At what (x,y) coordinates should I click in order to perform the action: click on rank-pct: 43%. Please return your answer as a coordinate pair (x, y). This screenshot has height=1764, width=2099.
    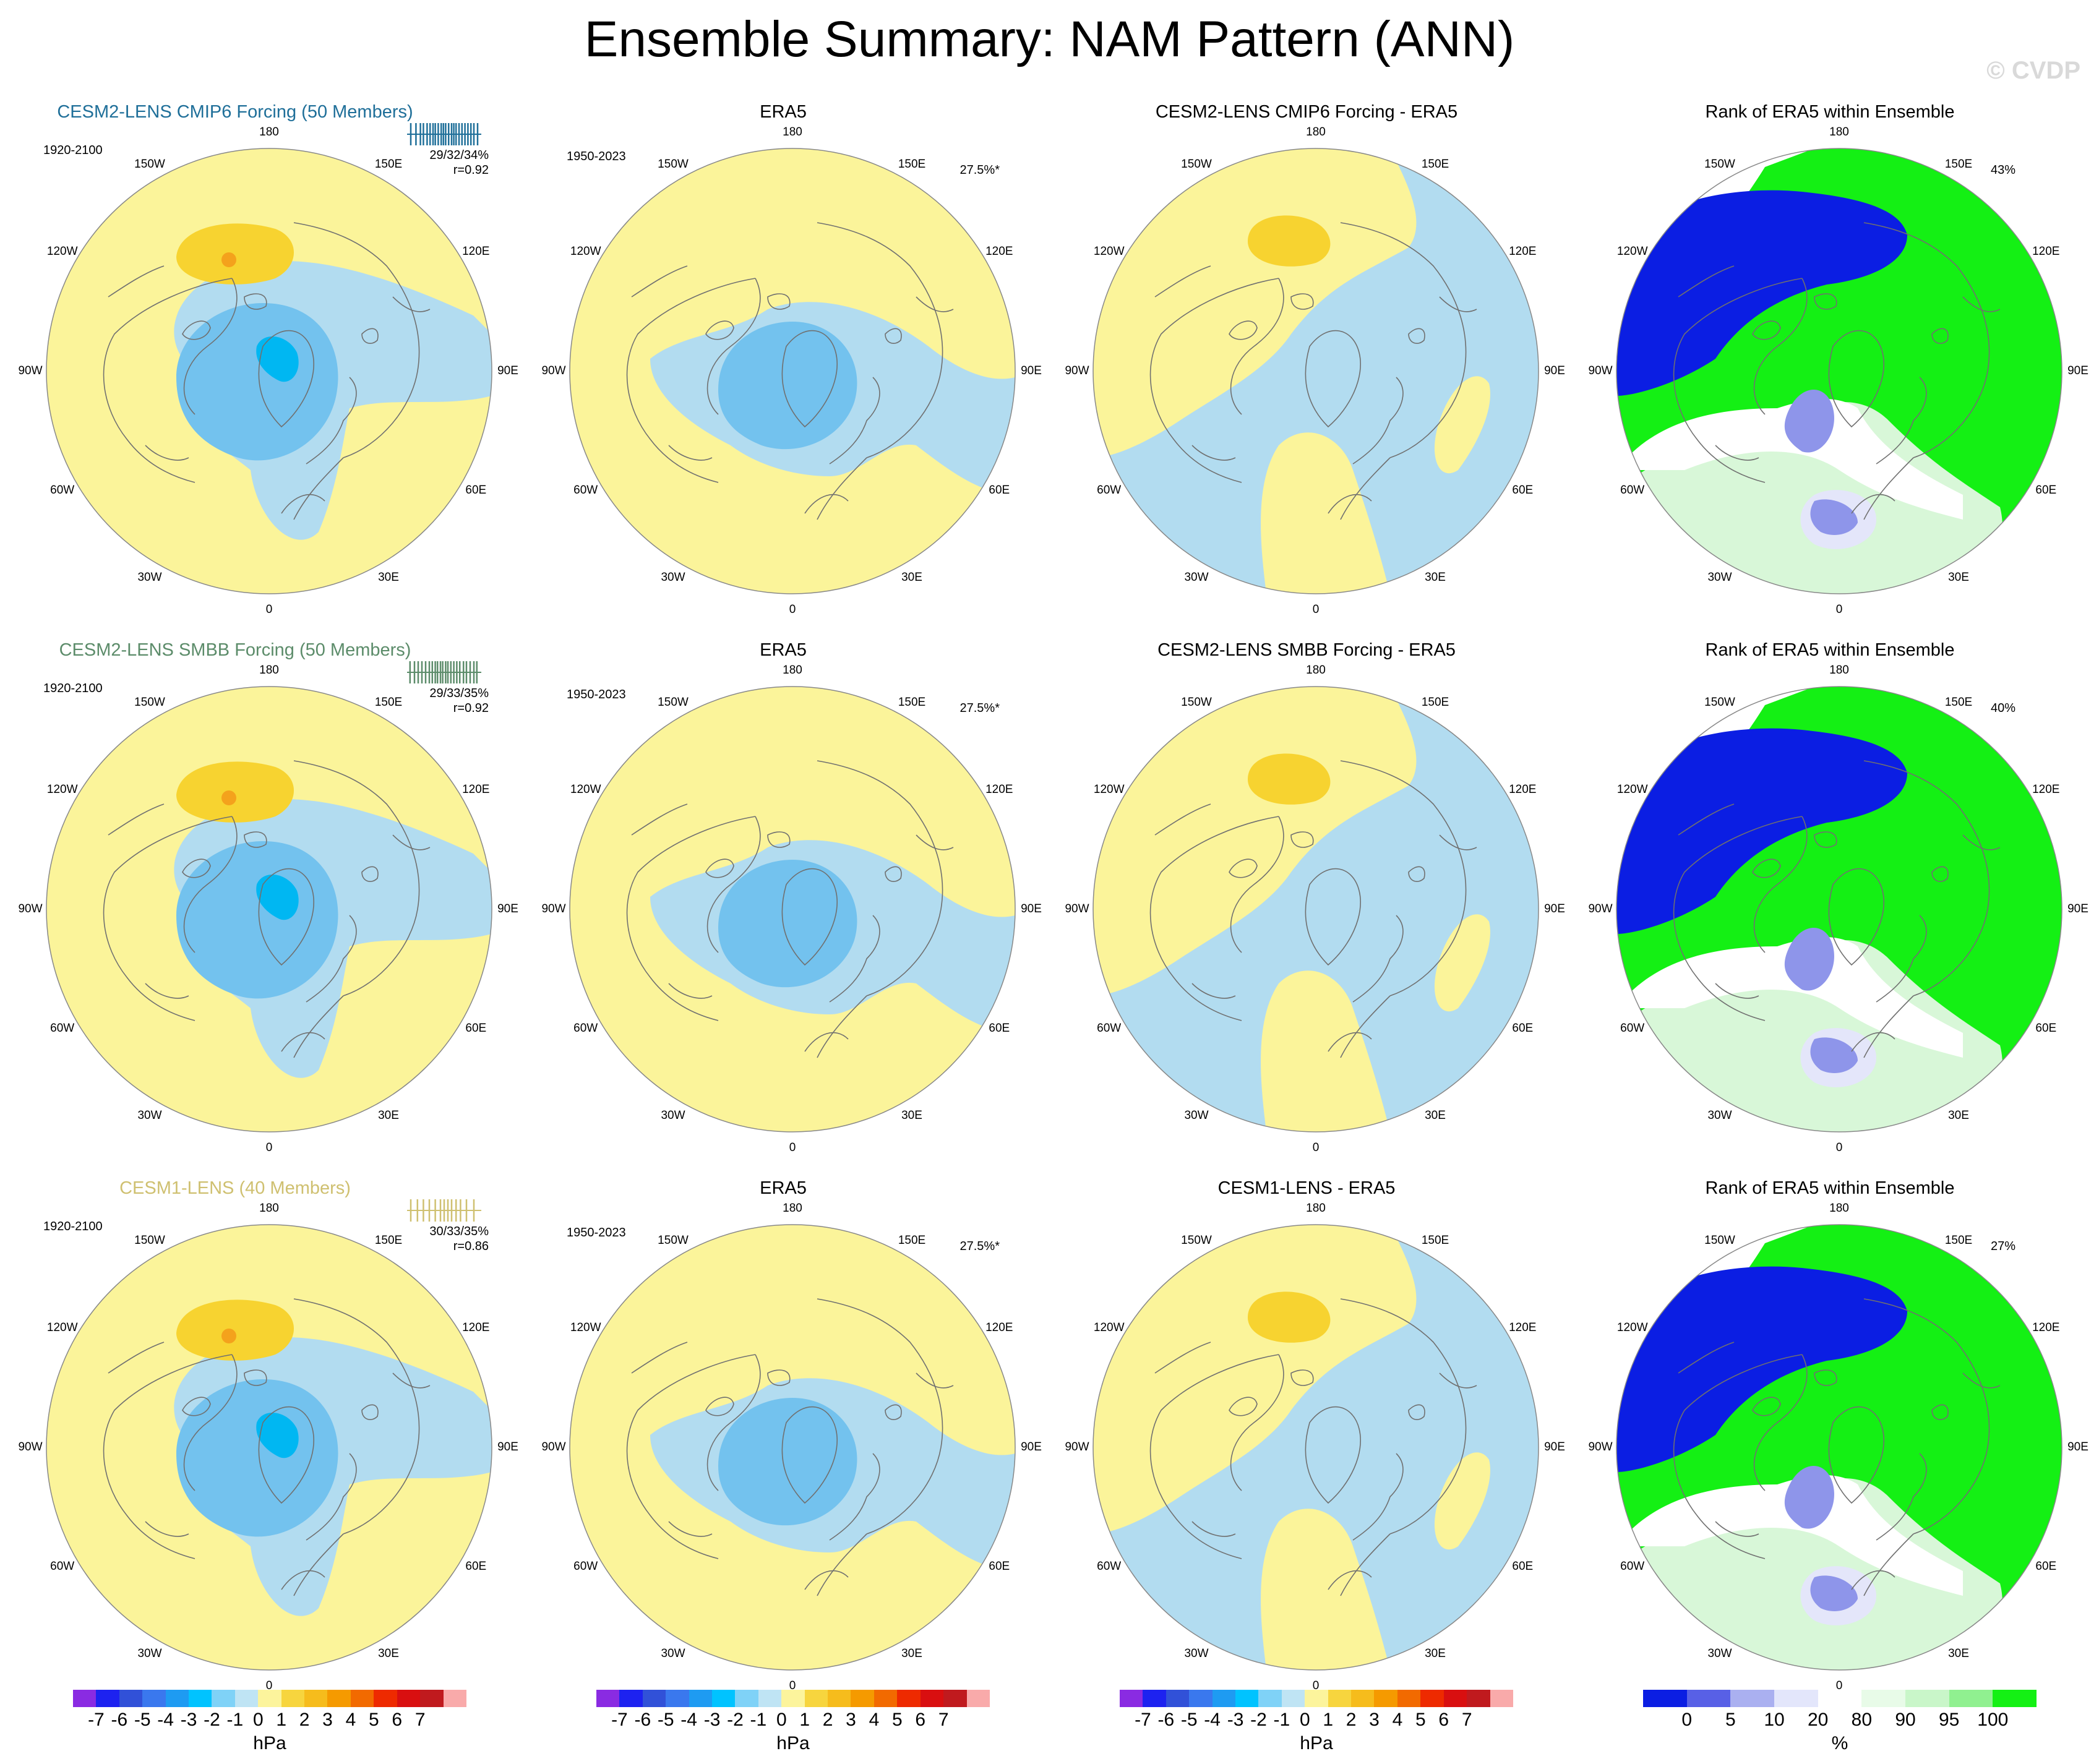
    Looking at the image, I should click on (2003, 170).